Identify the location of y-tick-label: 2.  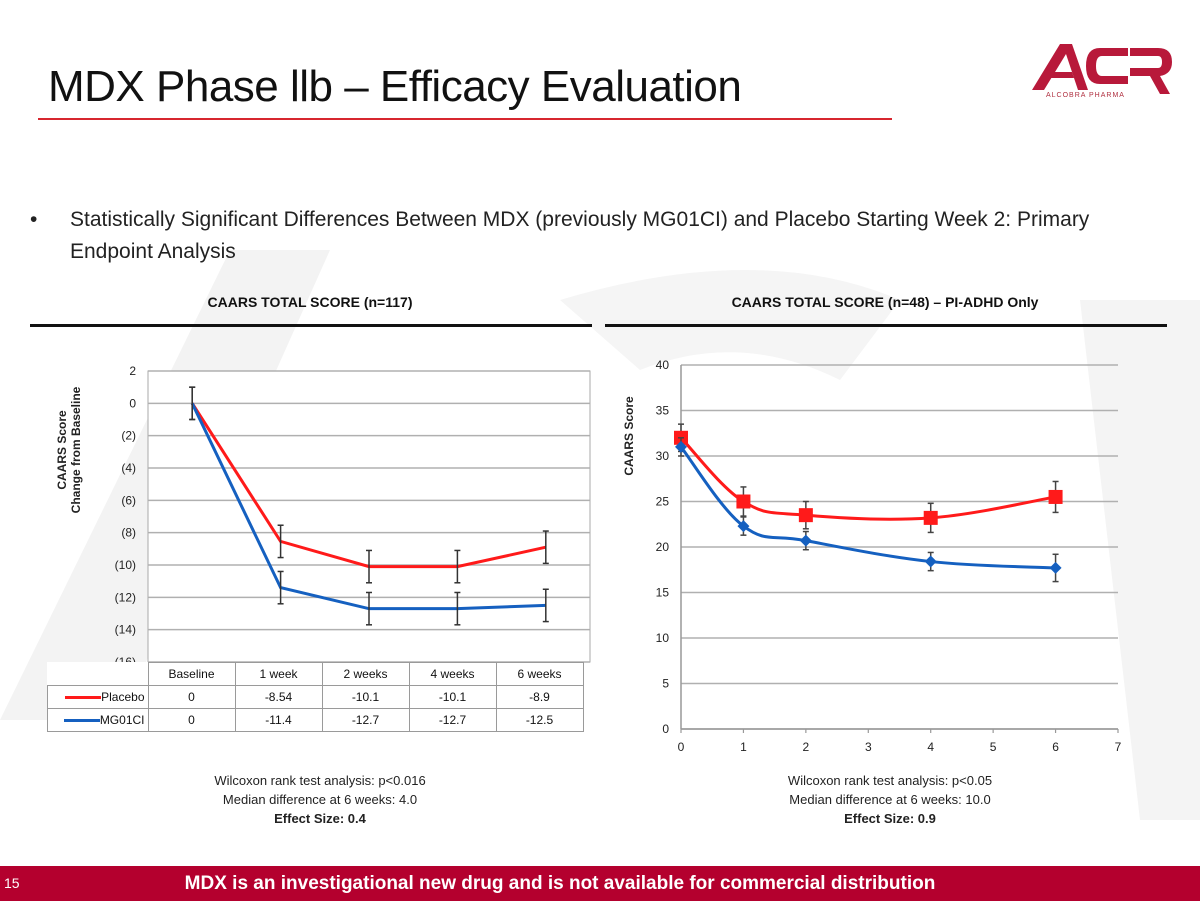
(132, 371).